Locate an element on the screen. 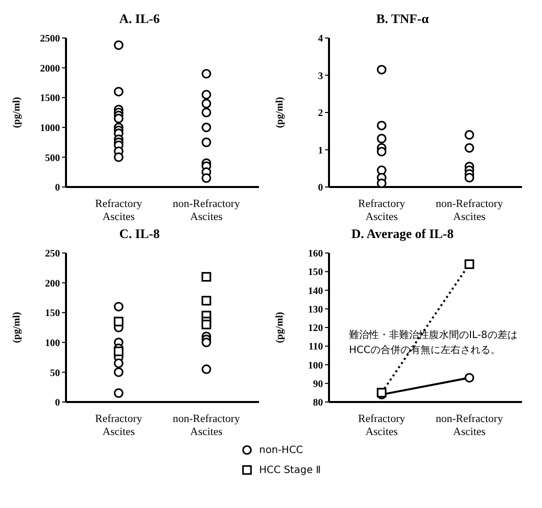  y-tick-label: 160 is located at coordinates (315, 254).